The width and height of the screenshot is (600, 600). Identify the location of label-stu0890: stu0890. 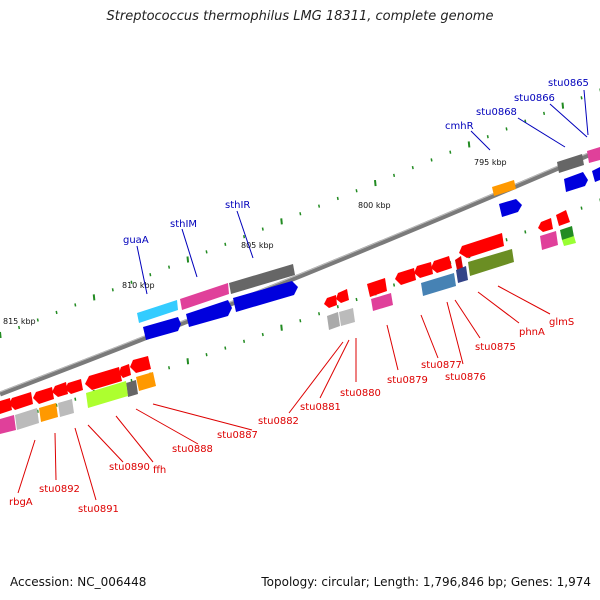
(129, 467).